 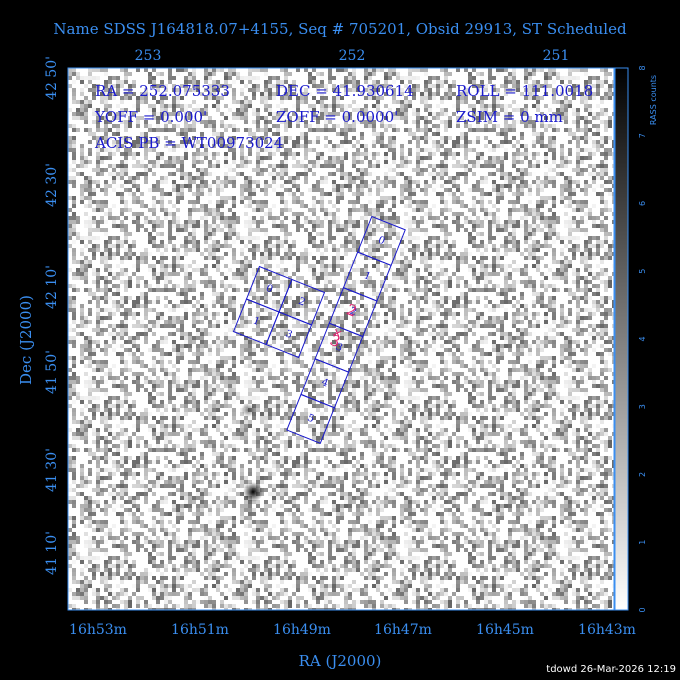 I want to click on top-tick-label: 253, so click(x=148, y=56).